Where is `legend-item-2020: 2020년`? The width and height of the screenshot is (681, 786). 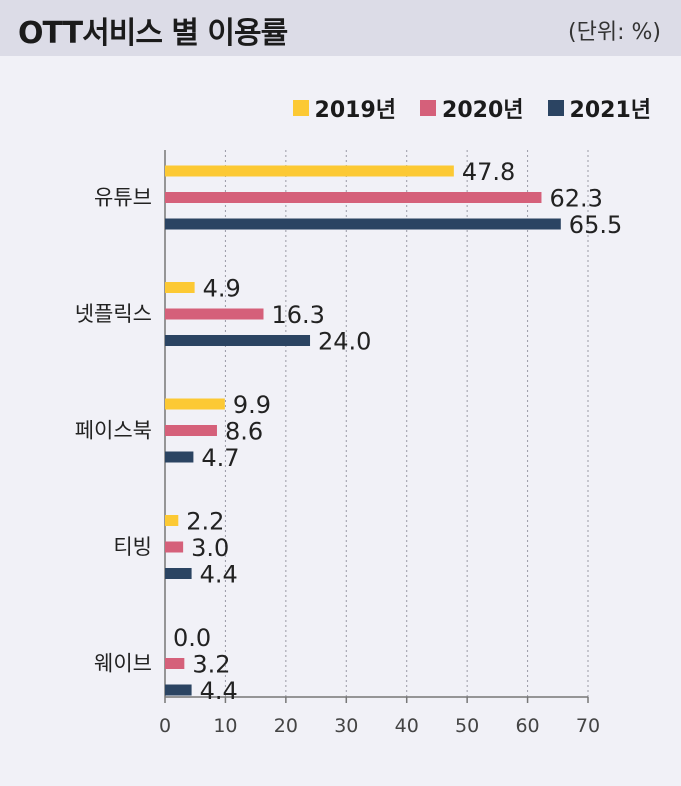 legend-item-2020: 2020년 is located at coordinates (472, 108).